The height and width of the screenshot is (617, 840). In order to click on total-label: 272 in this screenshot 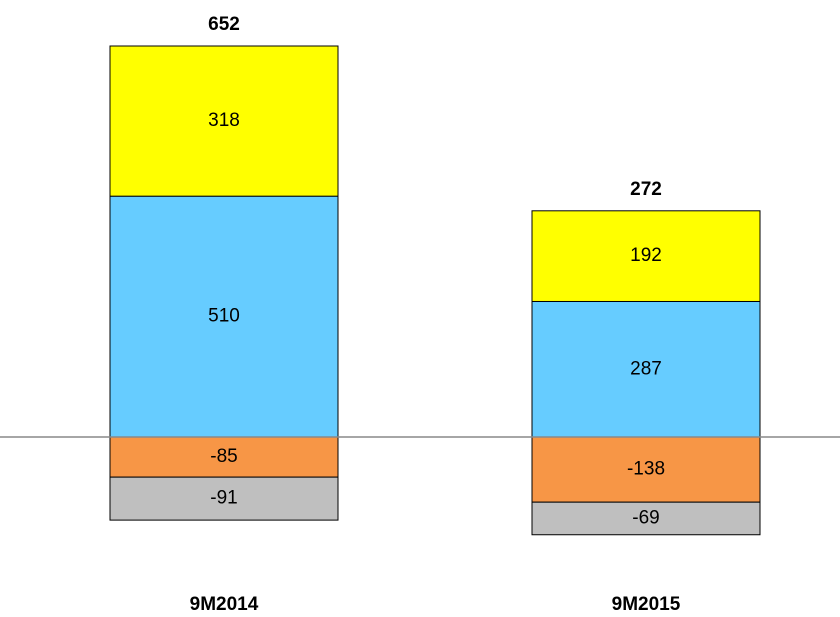, I will do `click(646, 189)`.